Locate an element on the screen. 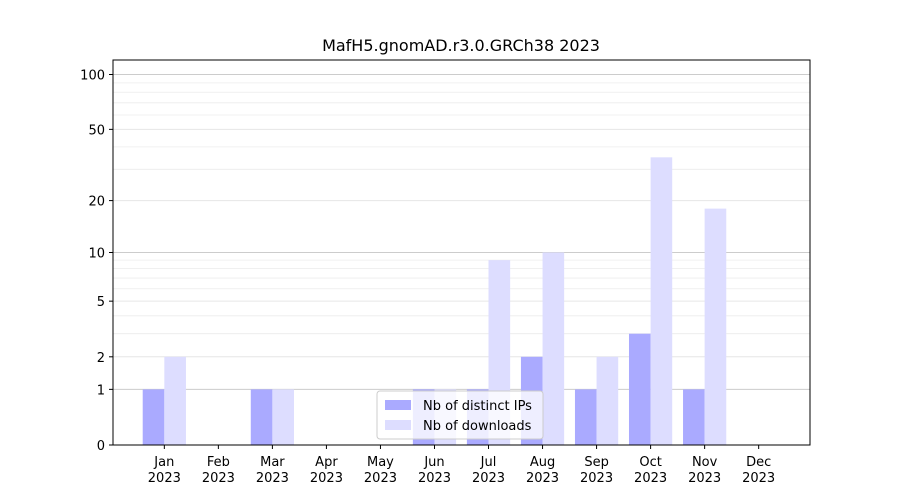  y-tick-label: 20 is located at coordinates (96, 202).